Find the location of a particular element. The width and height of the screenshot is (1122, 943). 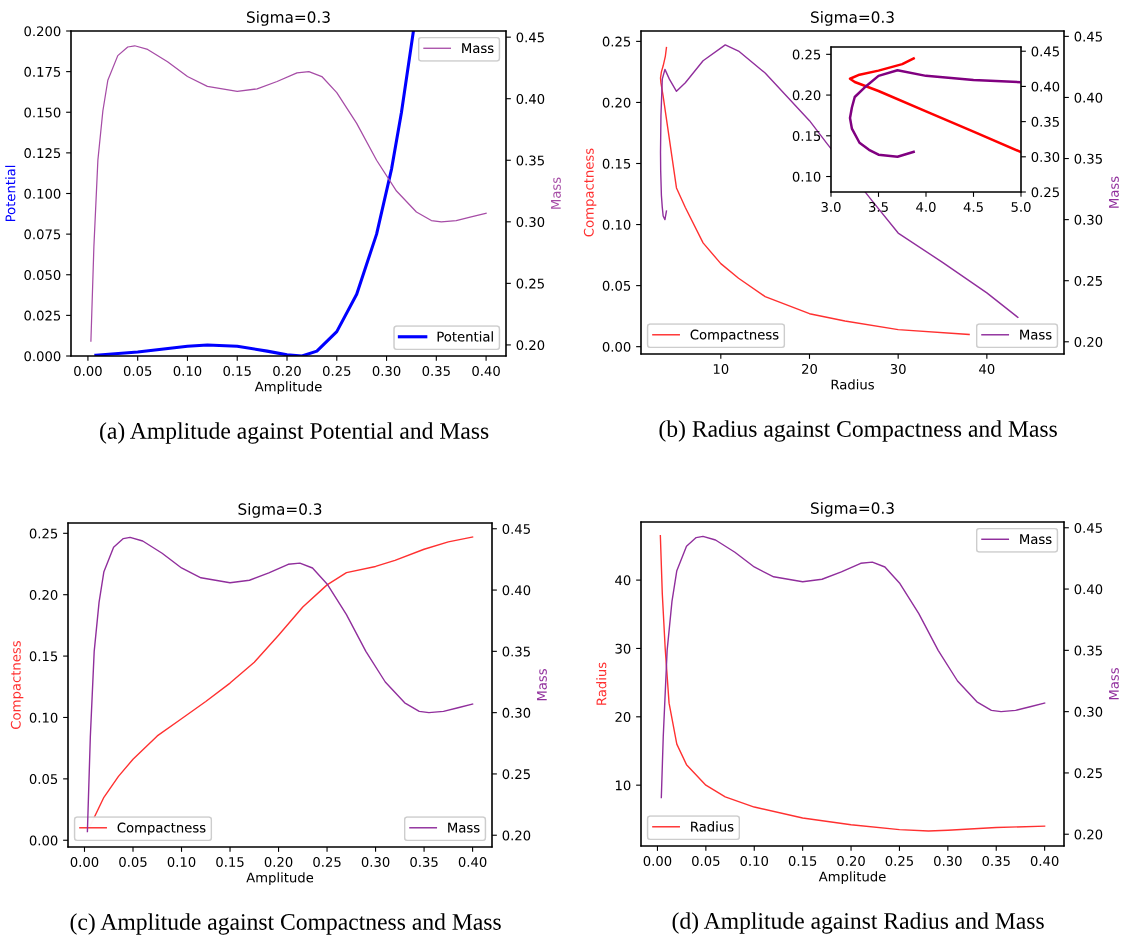

y-tick-label: 0.05 is located at coordinates (616, 285).